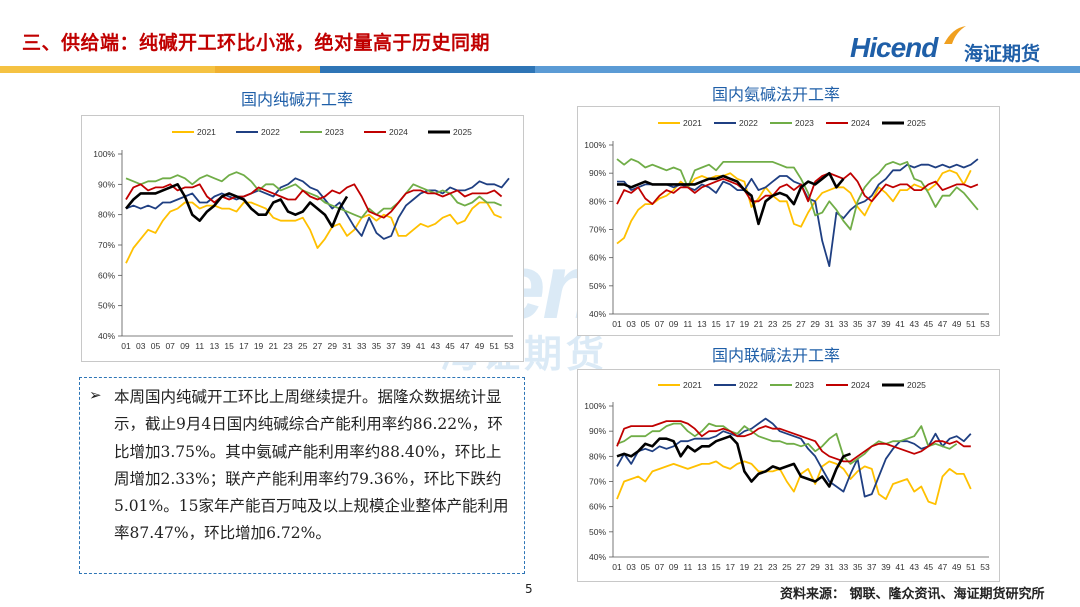 The width and height of the screenshot is (1080, 607). What do you see at coordinates (716, 324) in the screenshot?
I see `x-tick-label: 15` at bounding box center [716, 324].